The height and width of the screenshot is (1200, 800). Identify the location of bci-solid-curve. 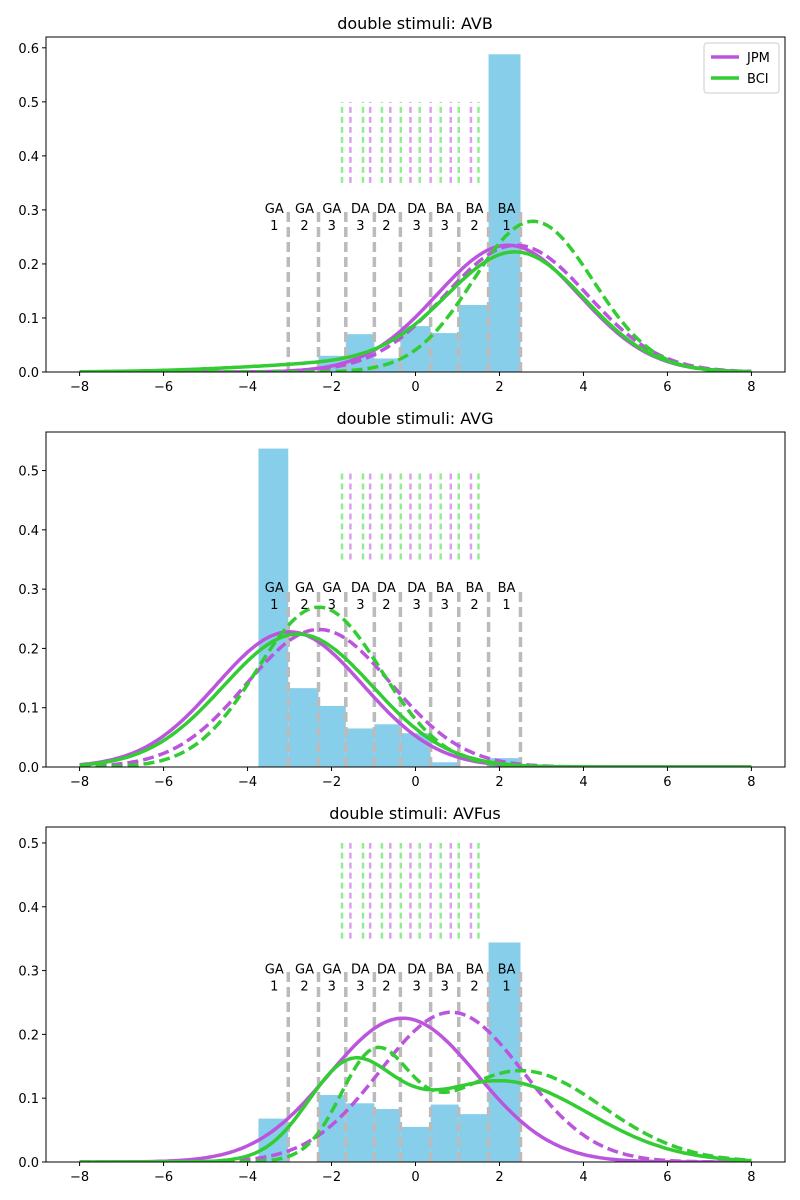
(415, 311).